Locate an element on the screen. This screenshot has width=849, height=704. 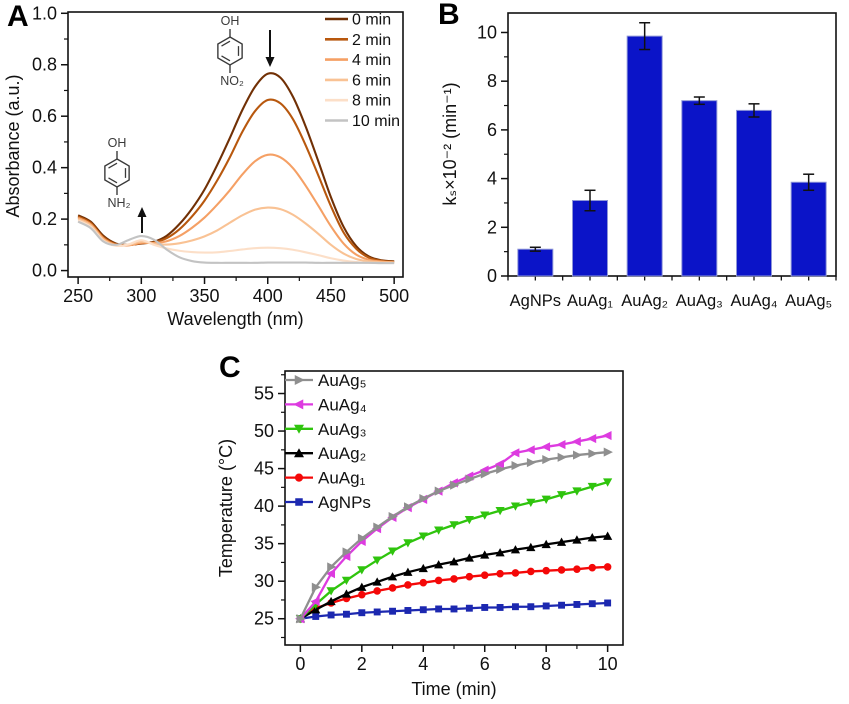
y-tick-label: 35 is located at coordinates (264, 544).